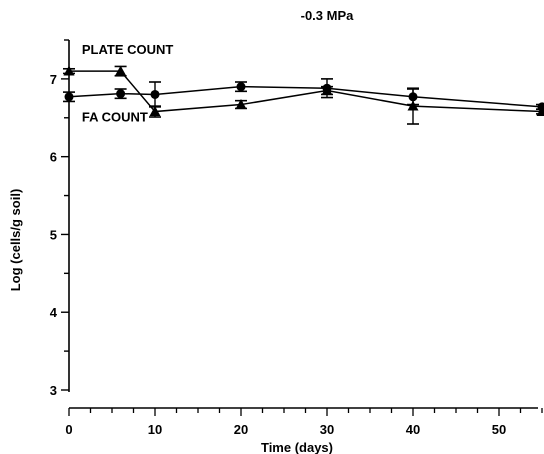 This screenshot has height=454, width=544. I want to click on series-layer, so click(303, 95).